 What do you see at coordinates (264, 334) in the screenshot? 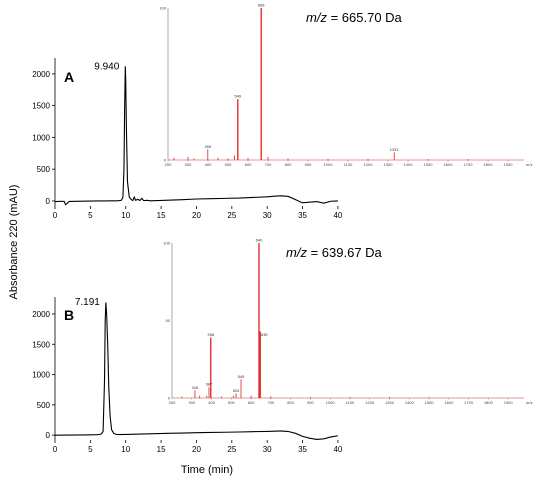
I see `mass-peak-label: 635` at bounding box center [264, 334].